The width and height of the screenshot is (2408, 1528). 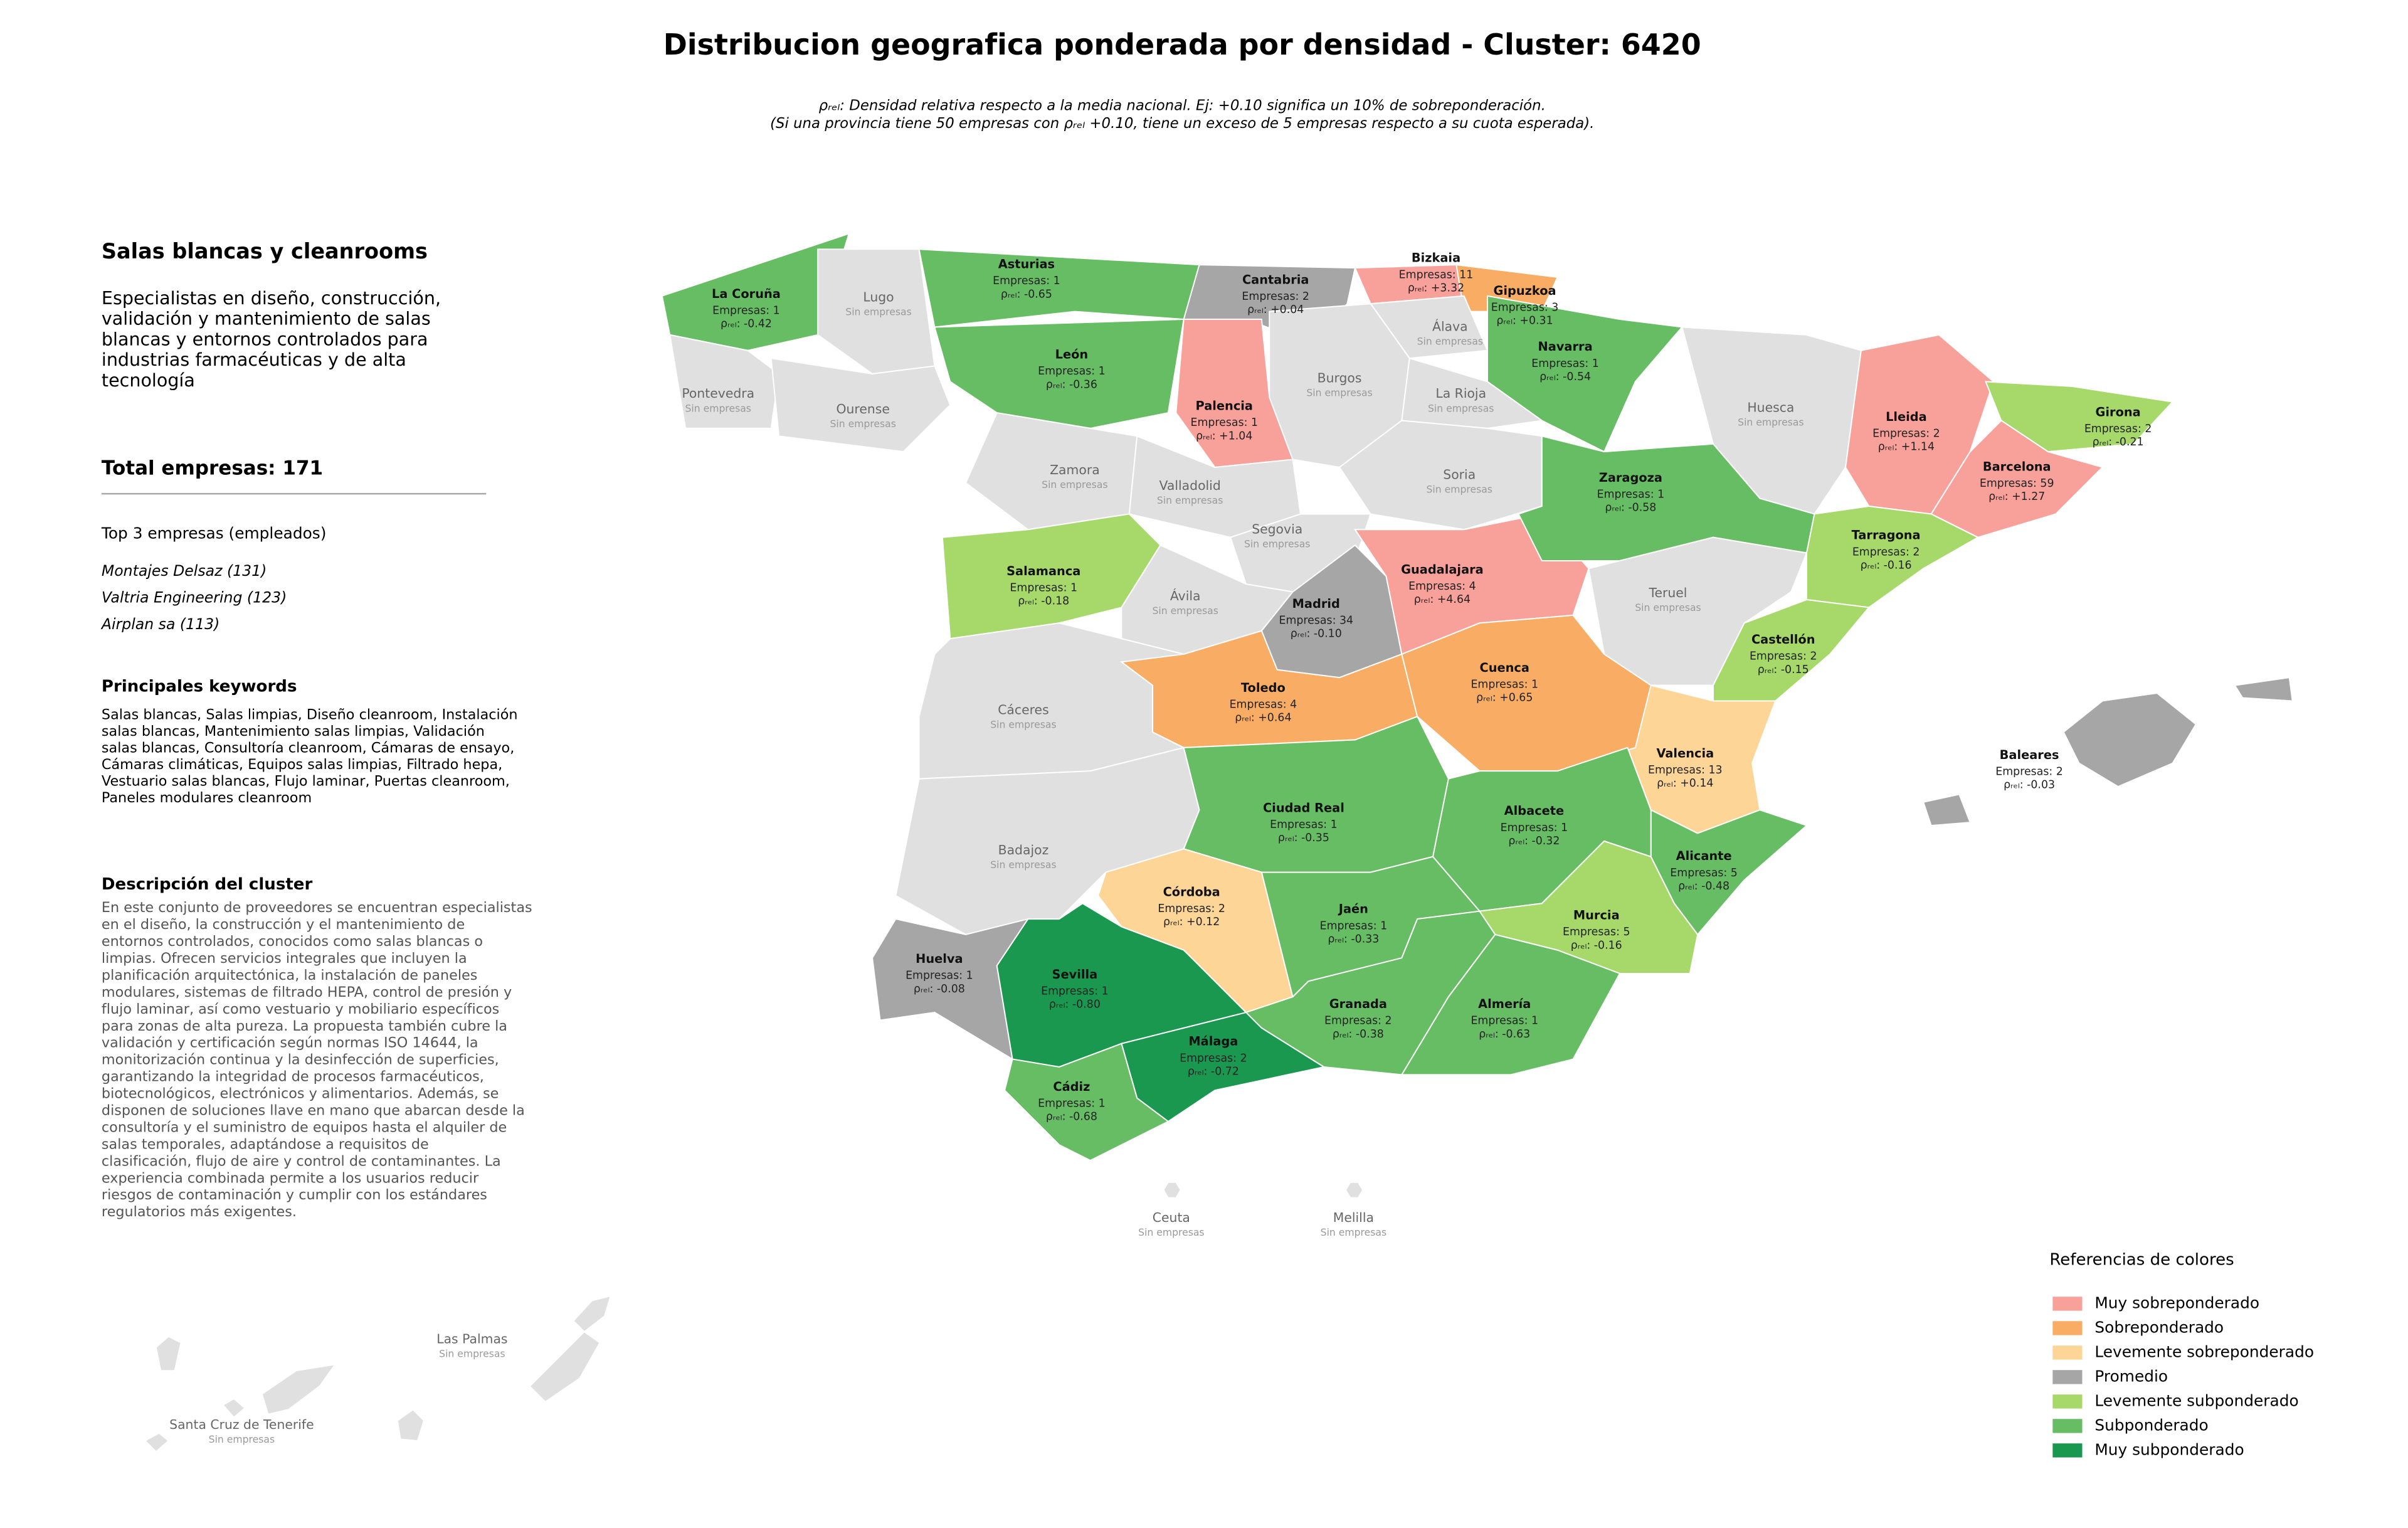 I want to click on province-name: Tarragona, so click(x=1886, y=535).